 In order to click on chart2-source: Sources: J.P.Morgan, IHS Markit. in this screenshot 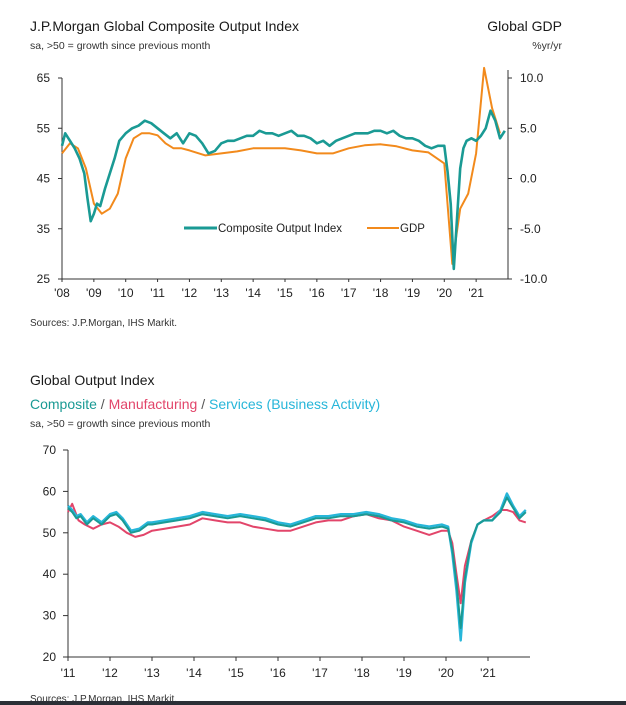, I will do `click(104, 699)`.